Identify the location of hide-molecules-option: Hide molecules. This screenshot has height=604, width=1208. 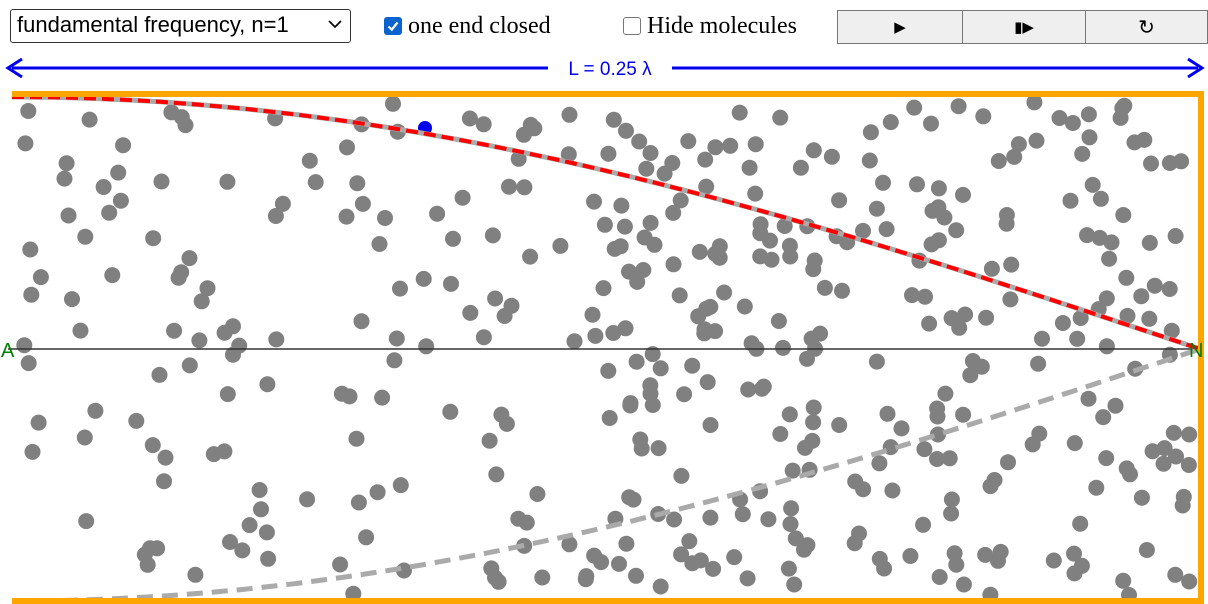
(710, 26).